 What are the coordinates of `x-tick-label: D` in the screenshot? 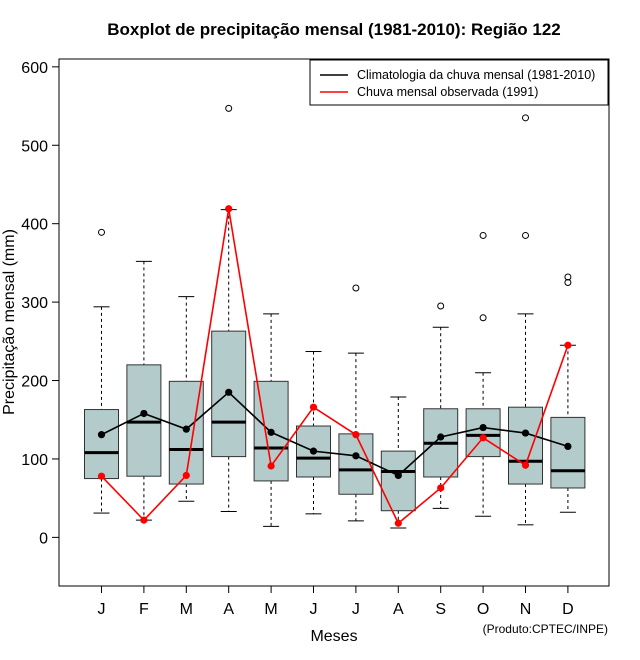 It's located at (568, 609).